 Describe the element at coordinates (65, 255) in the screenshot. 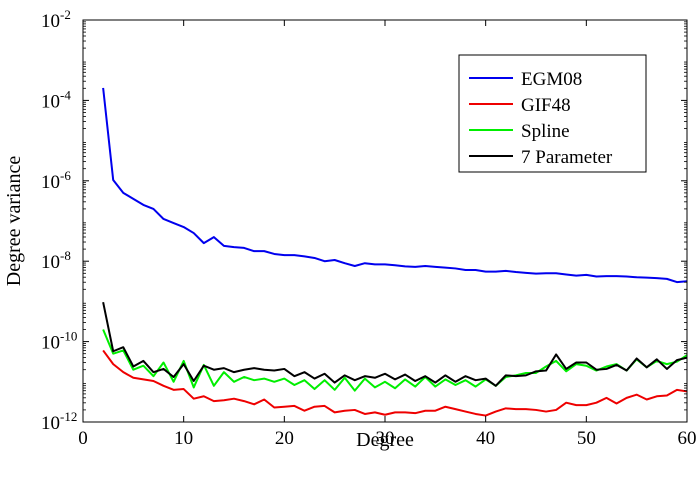

I see `y-tick-exponent: -8` at that location.